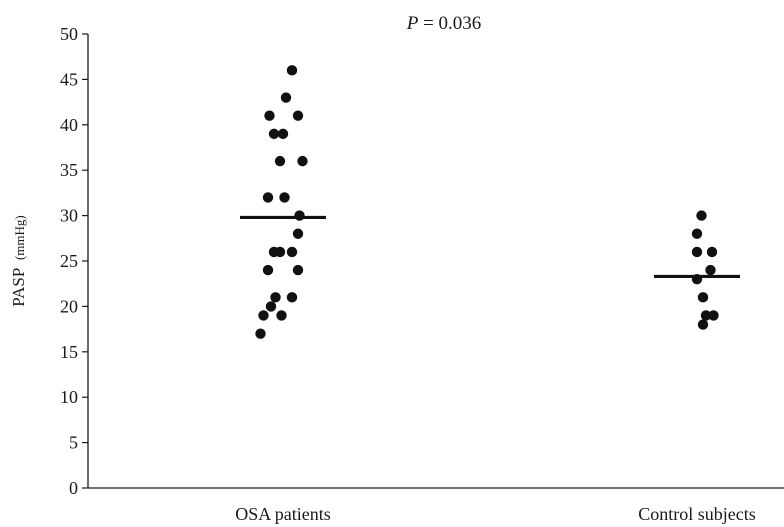  What do you see at coordinates (697, 514) in the screenshot?
I see `x-category-label: Control subjects` at bounding box center [697, 514].